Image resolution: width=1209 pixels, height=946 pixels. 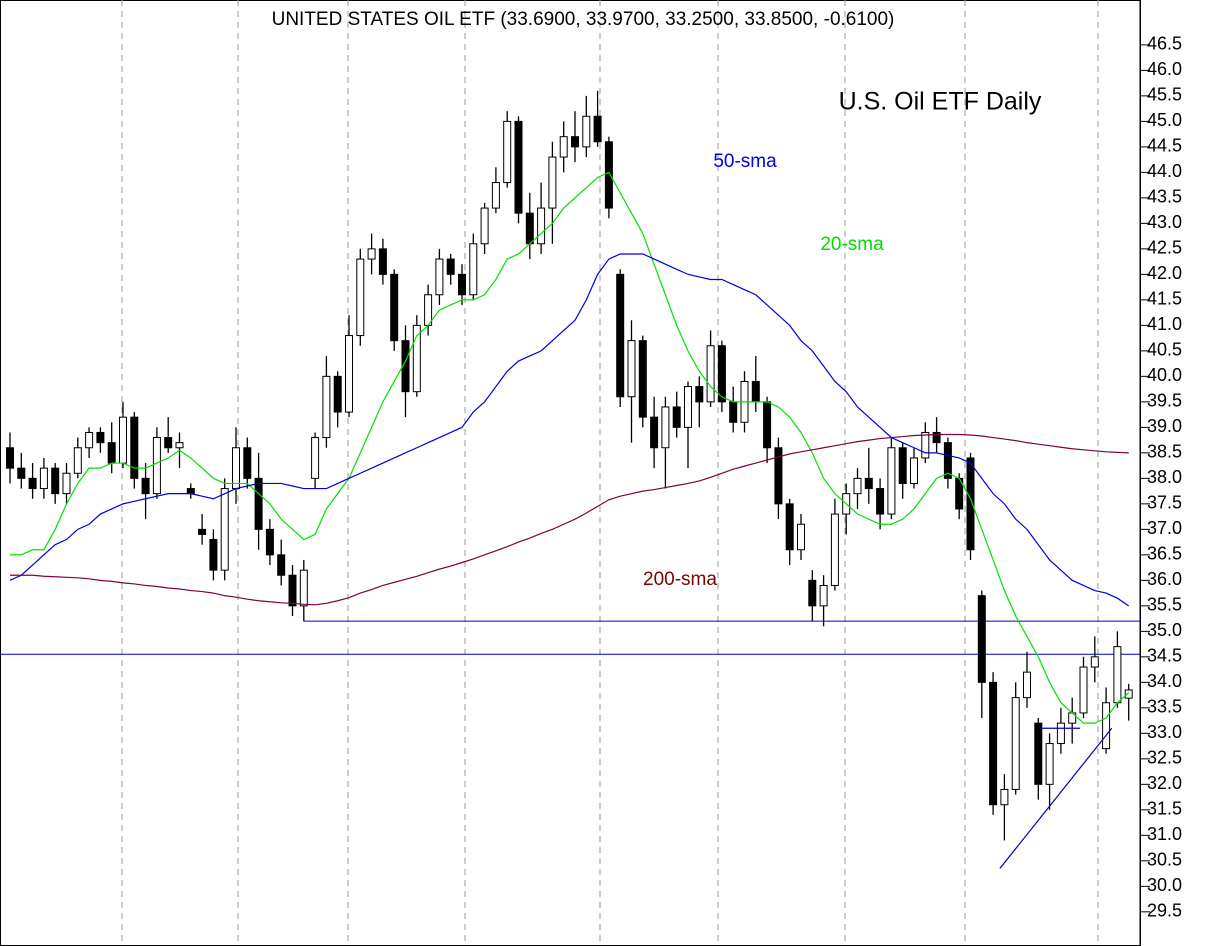 I want to click on y-tick-label: 36.0, so click(x=1164, y=579).